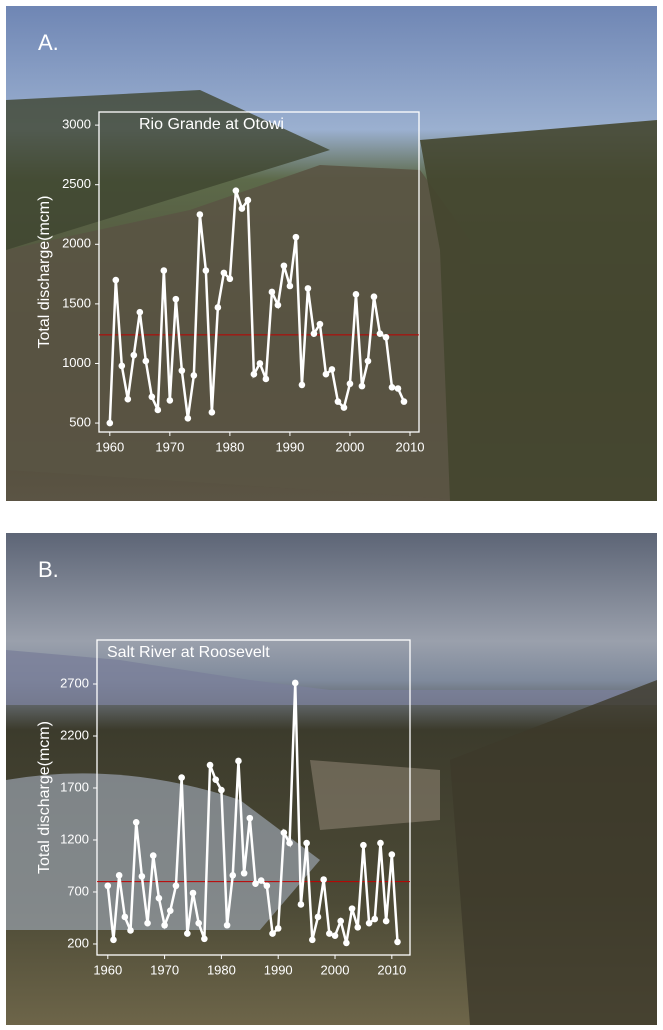 Image resolution: width=663 pixels, height=1030 pixels. What do you see at coordinates (44, 797) in the screenshot?
I see `y-axis-label: Total discharge(mcm)` at bounding box center [44, 797].